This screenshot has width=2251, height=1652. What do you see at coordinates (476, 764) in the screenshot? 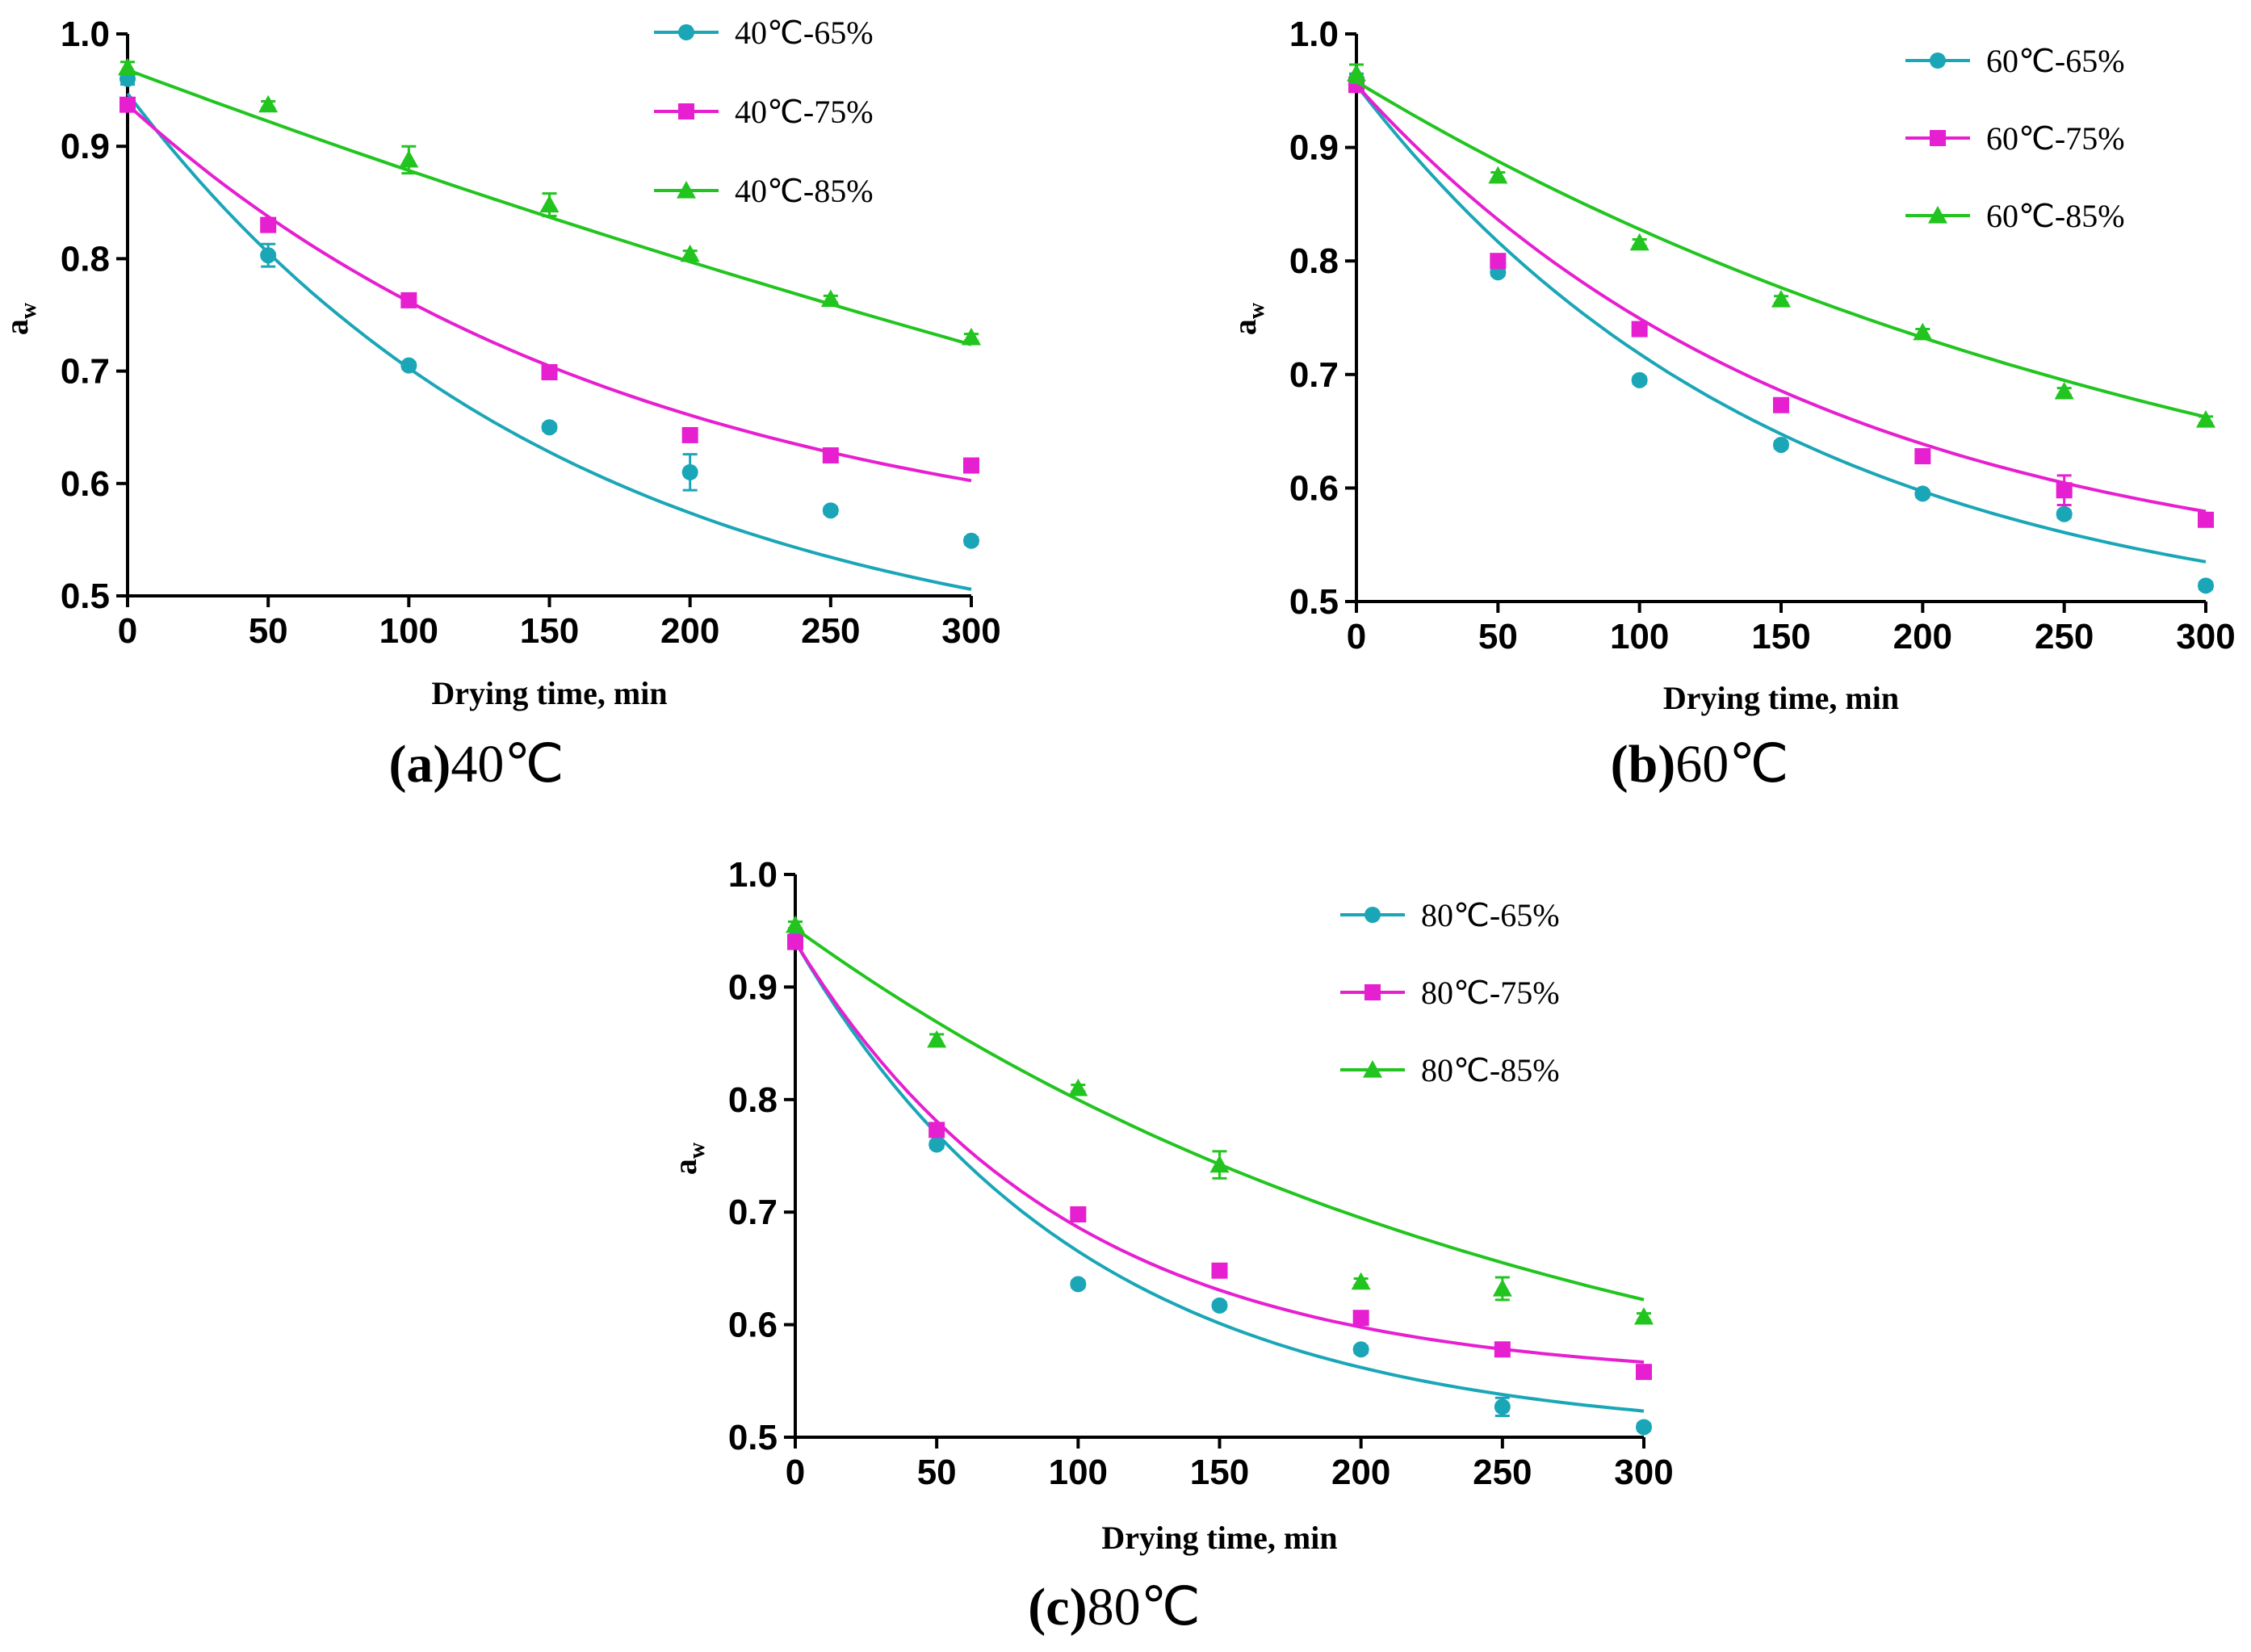
I see `panel-caption: (a)40℃` at bounding box center [476, 764].